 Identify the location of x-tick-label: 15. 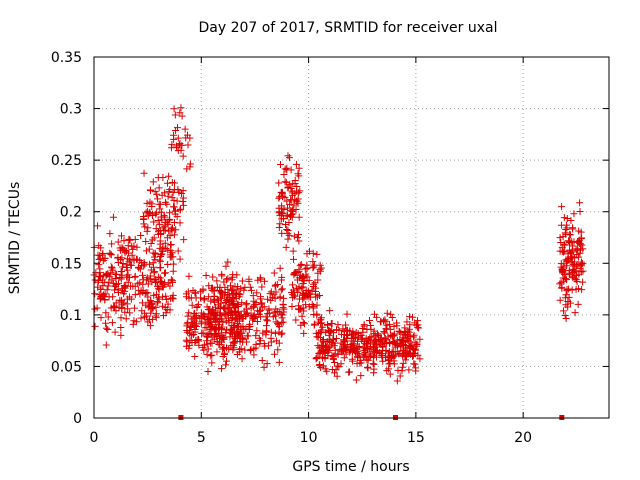
(416, 438).